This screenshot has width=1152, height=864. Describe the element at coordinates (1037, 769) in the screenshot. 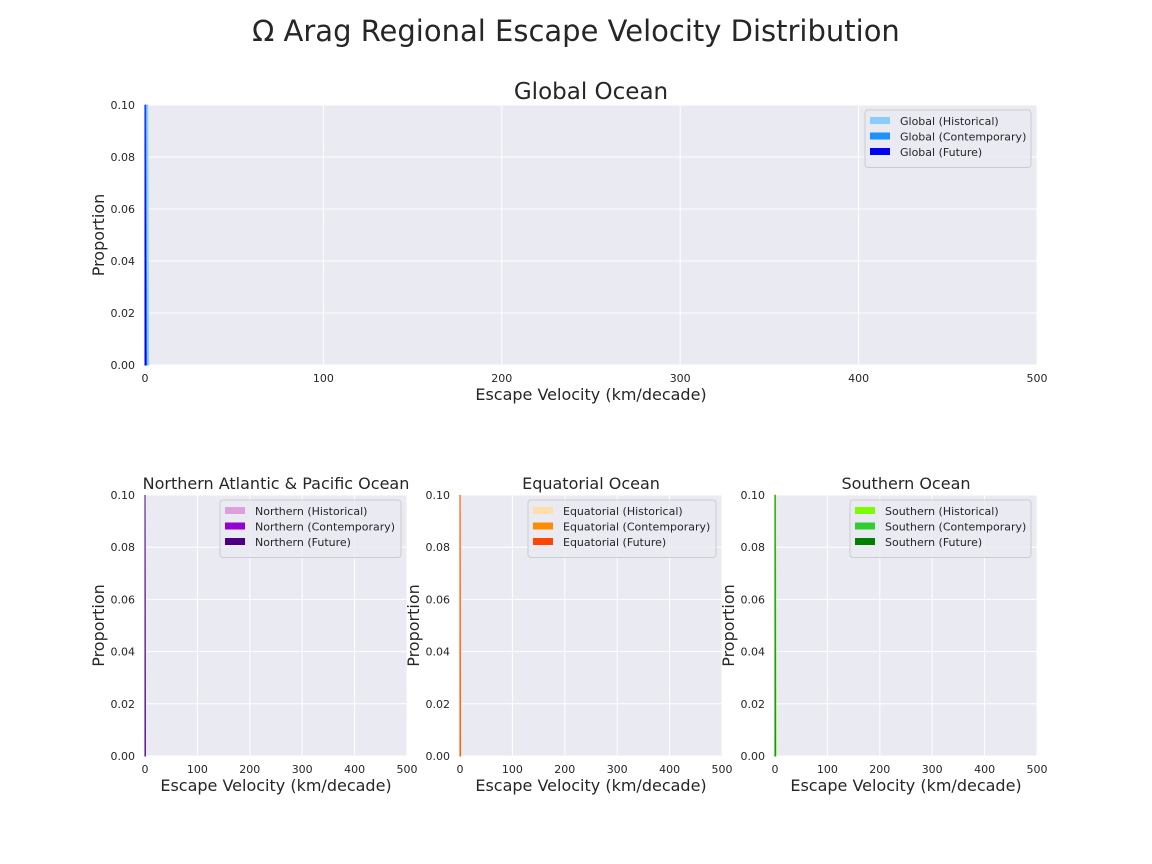

I see `chart-3-x-tick-label: 500` at that location.